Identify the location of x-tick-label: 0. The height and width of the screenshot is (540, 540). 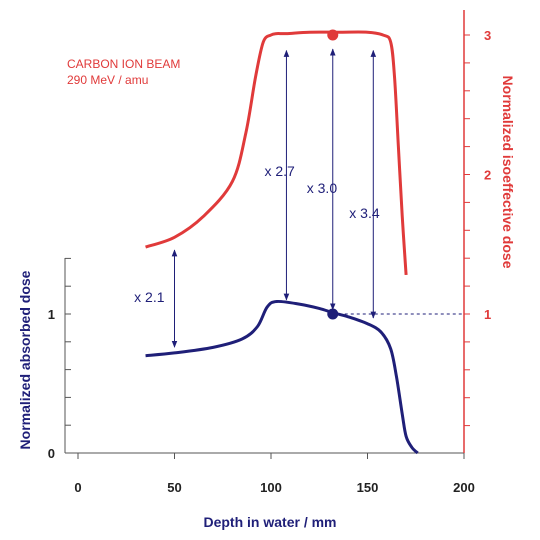
(77, 487).